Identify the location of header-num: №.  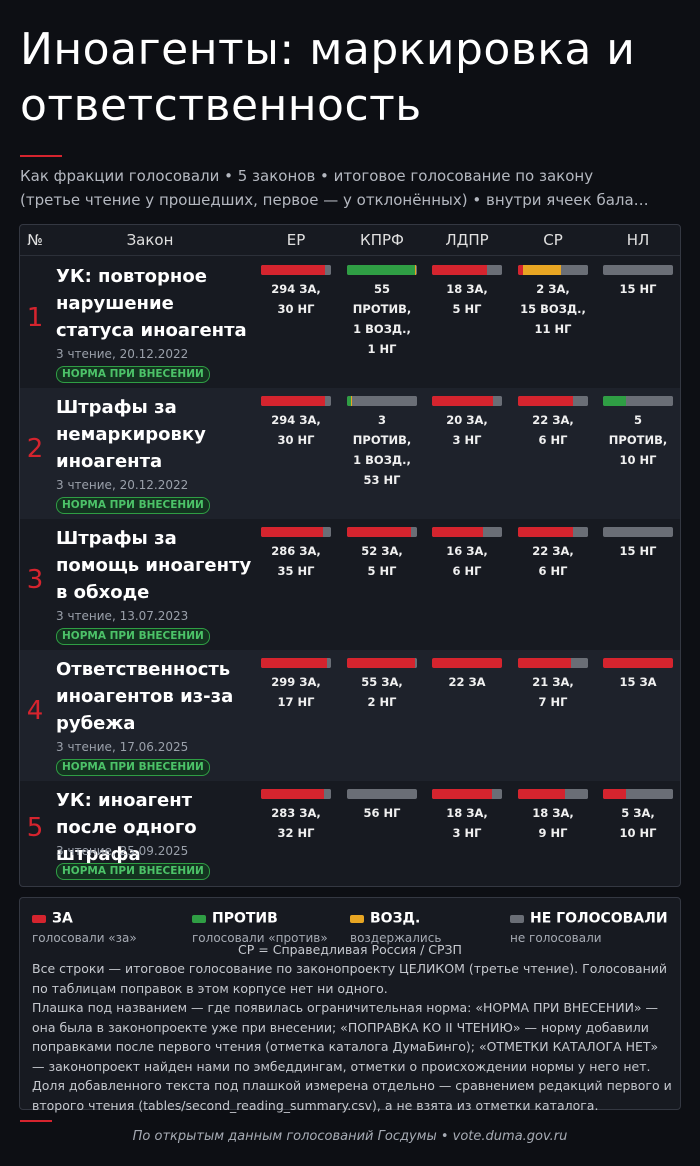
(35, 240).